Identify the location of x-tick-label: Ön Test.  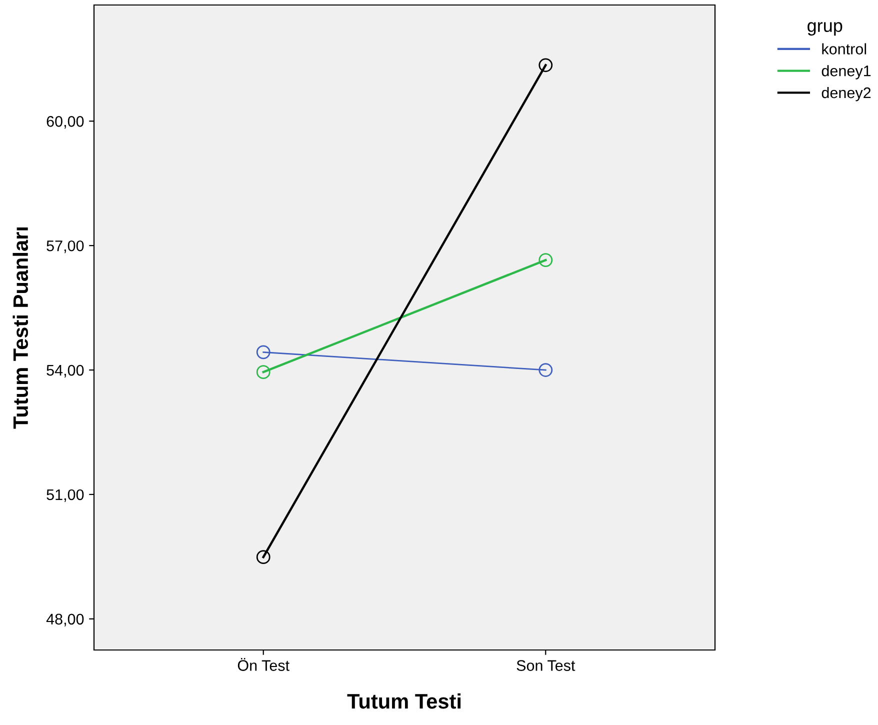
(264, 664).